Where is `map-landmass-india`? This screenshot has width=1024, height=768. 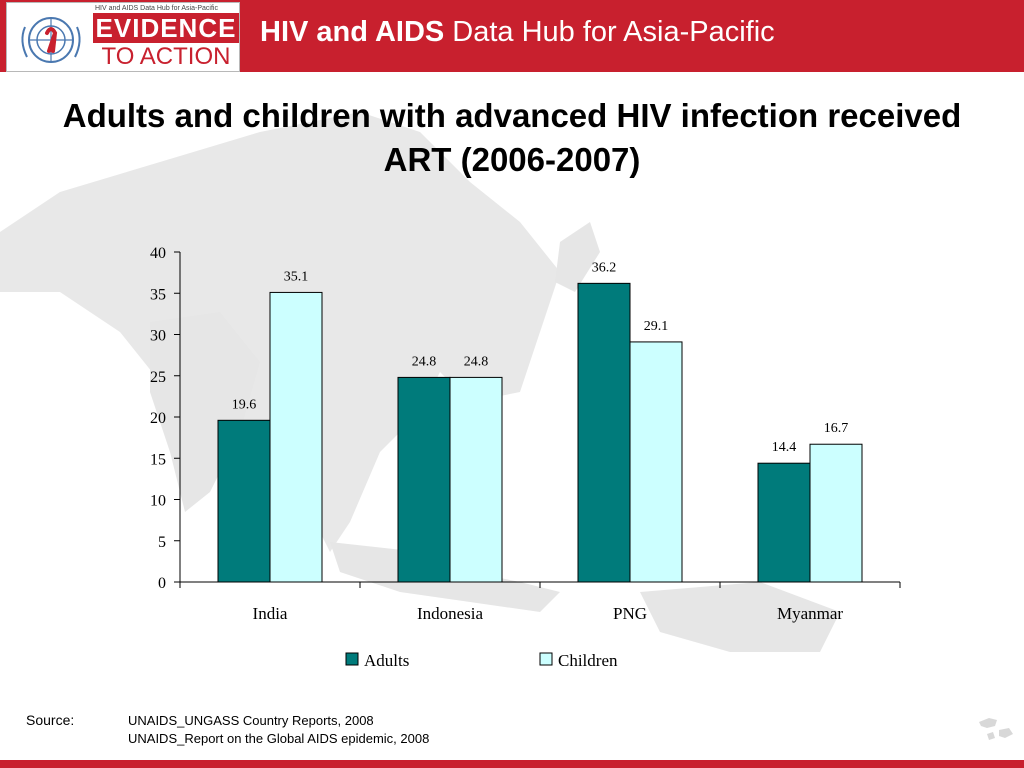
map-landmass-india is located at coordinates (205, 412).